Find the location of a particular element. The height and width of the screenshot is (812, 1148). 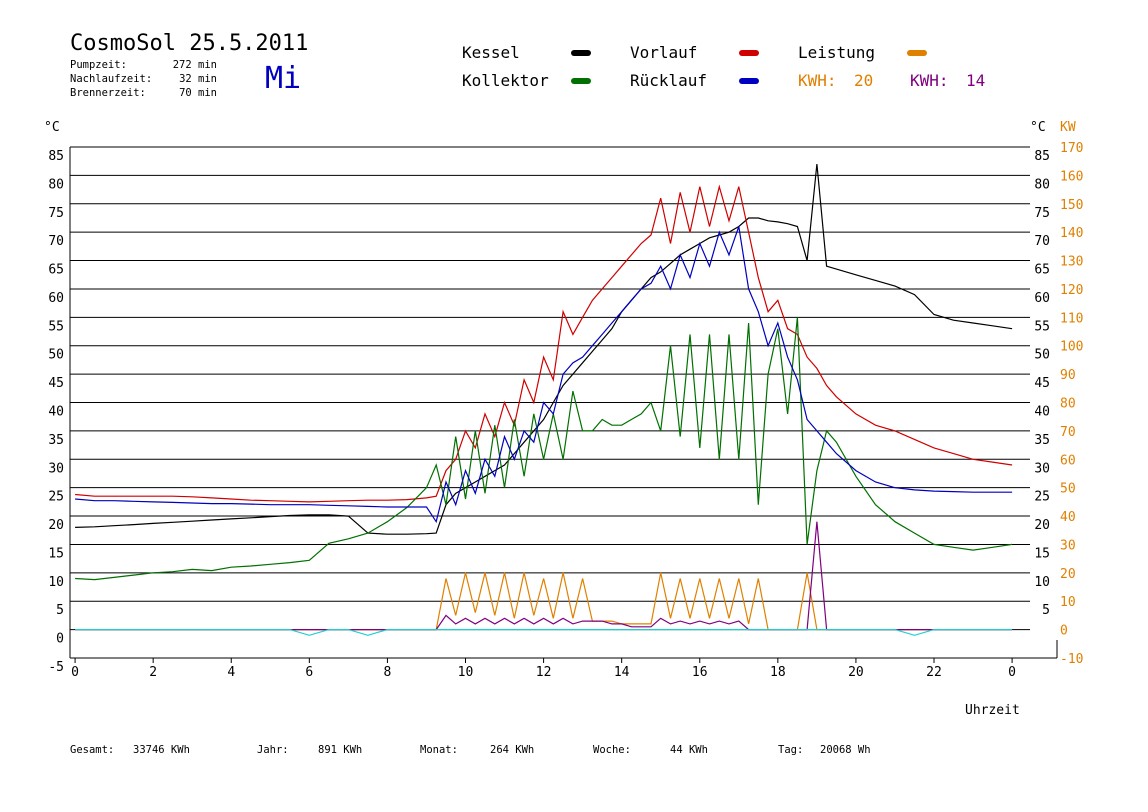

y-right-tick-label: 55 is located at coordinates (1042, 326).